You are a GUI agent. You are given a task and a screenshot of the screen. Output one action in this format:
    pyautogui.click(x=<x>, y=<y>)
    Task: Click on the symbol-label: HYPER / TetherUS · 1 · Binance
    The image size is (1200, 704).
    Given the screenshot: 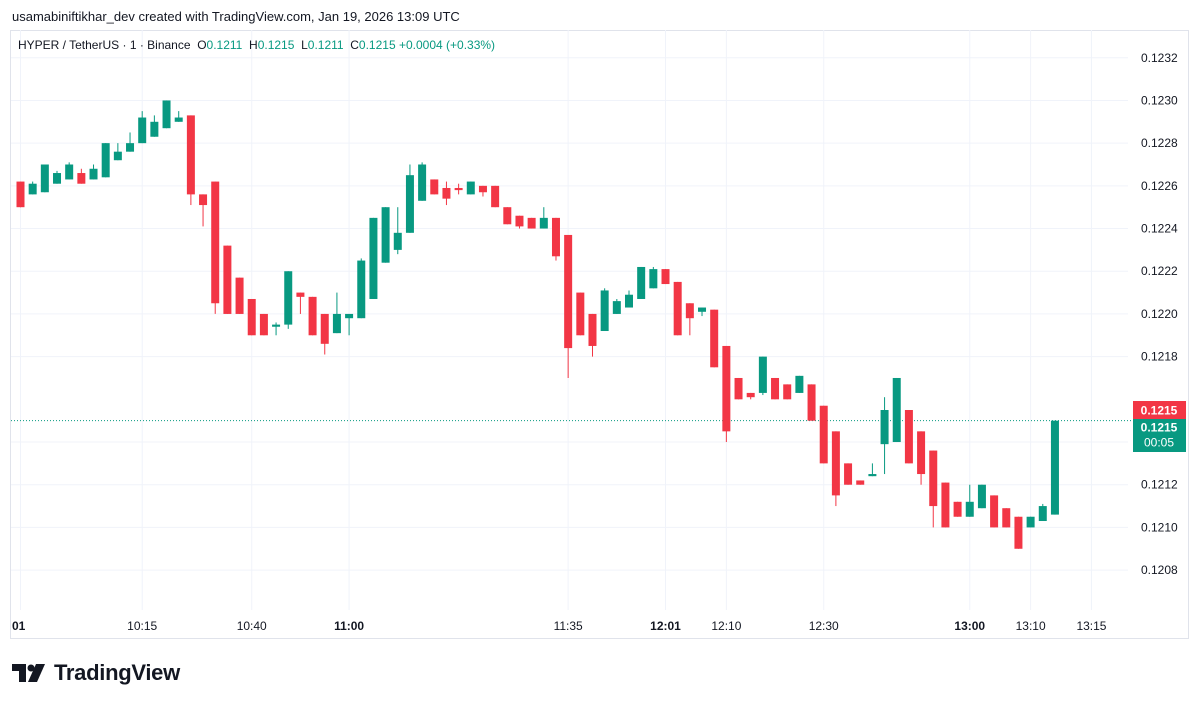 What is the action you would take?
    pyautogui.click(x=104, y=45)
    